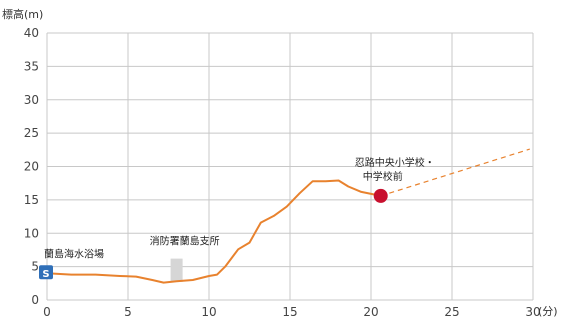 The image size is (564, 322). I want to click on y-tick-label: 25, so click(31, 133).